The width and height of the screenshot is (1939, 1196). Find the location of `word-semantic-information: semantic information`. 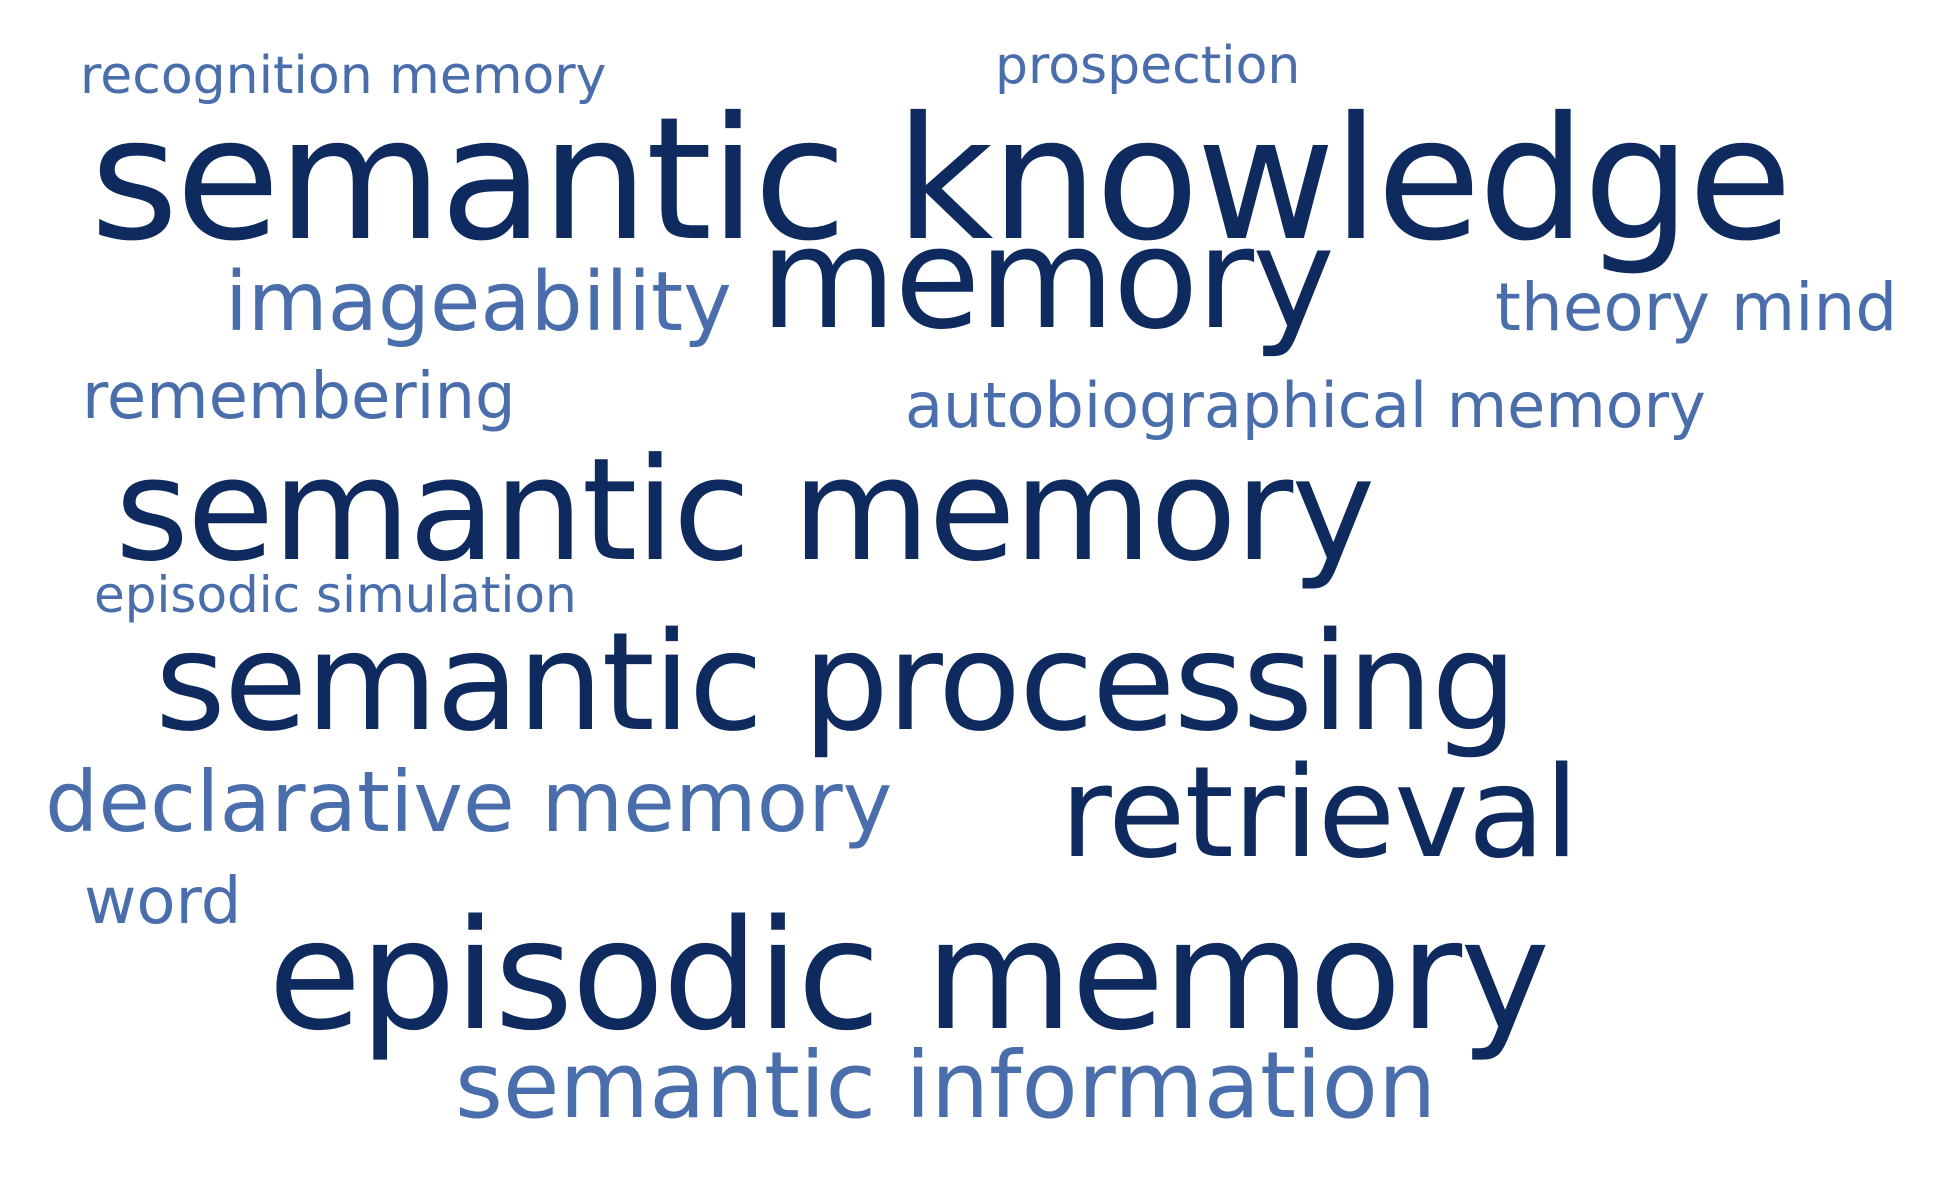

word-semantic-information: semantic information is located at coordinates (946, 1085).